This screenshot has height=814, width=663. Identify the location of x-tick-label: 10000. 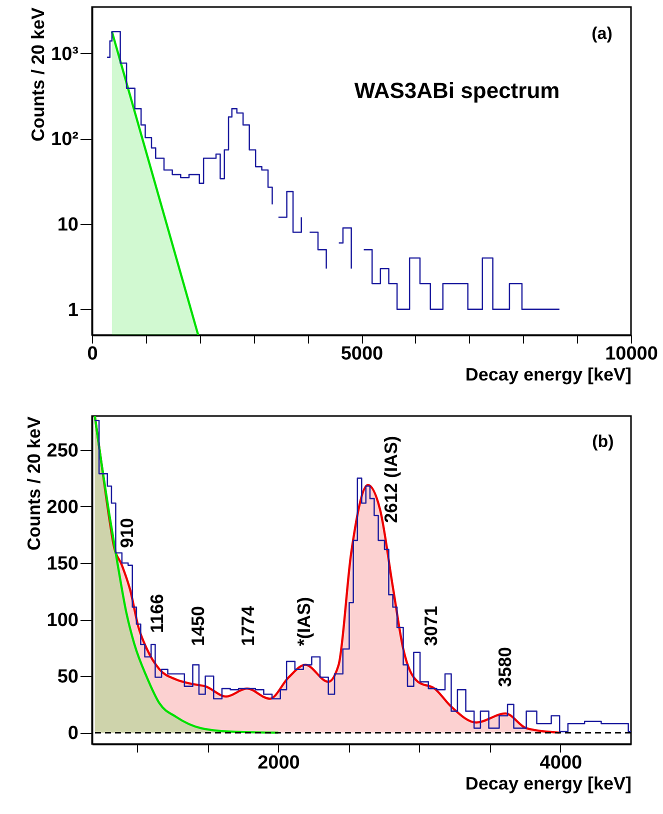
(631, 354).